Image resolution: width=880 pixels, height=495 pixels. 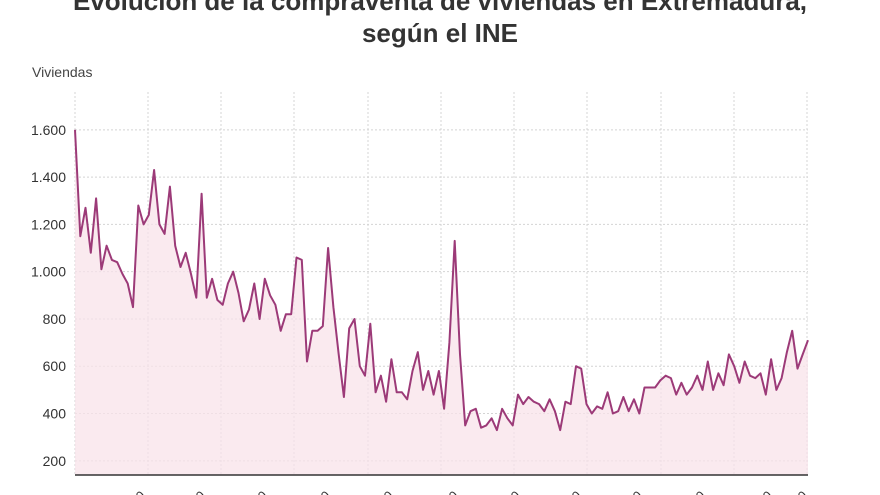 What do you see at coordinates (55, 414) in the screenshot?
I see `y-tick-label: 400` at bounding box center [55, 414].